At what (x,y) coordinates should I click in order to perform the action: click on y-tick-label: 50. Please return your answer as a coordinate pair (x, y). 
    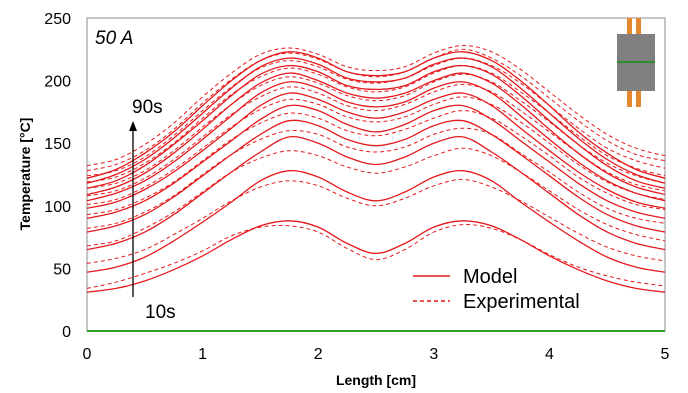
    Looking at the image, I should click on (62, 269).